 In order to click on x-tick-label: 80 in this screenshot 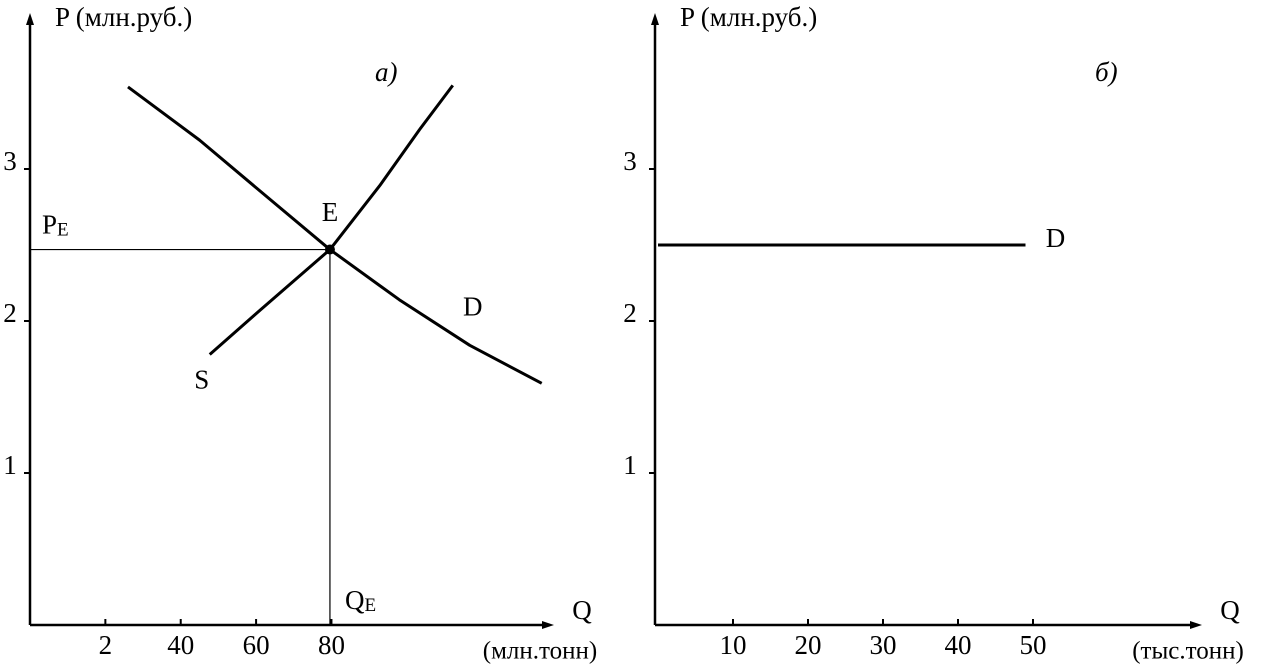, I will do `click(331, 645)`.